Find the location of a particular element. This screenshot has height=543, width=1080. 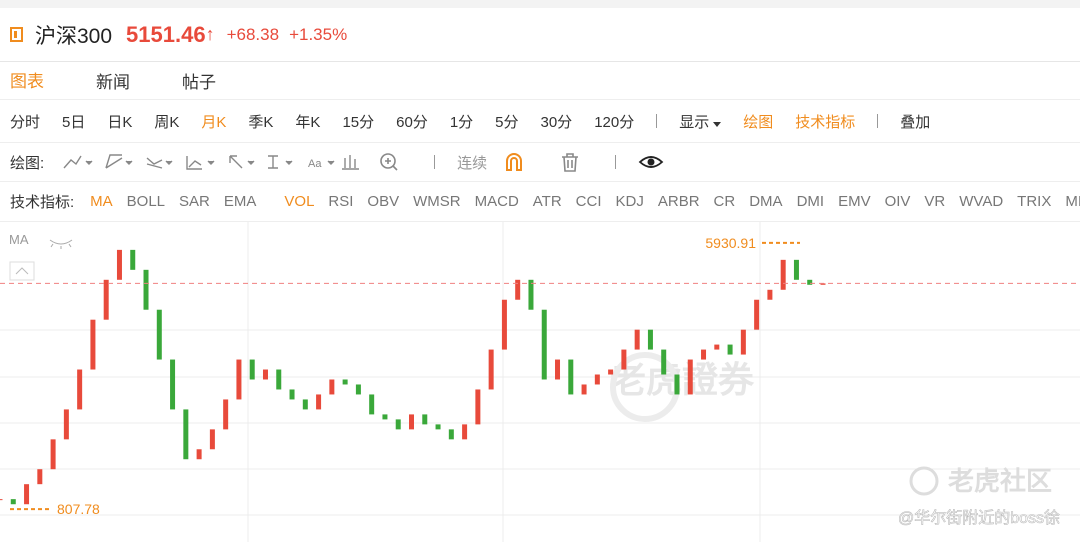

collapse-button is located at coordinates (22, 271).